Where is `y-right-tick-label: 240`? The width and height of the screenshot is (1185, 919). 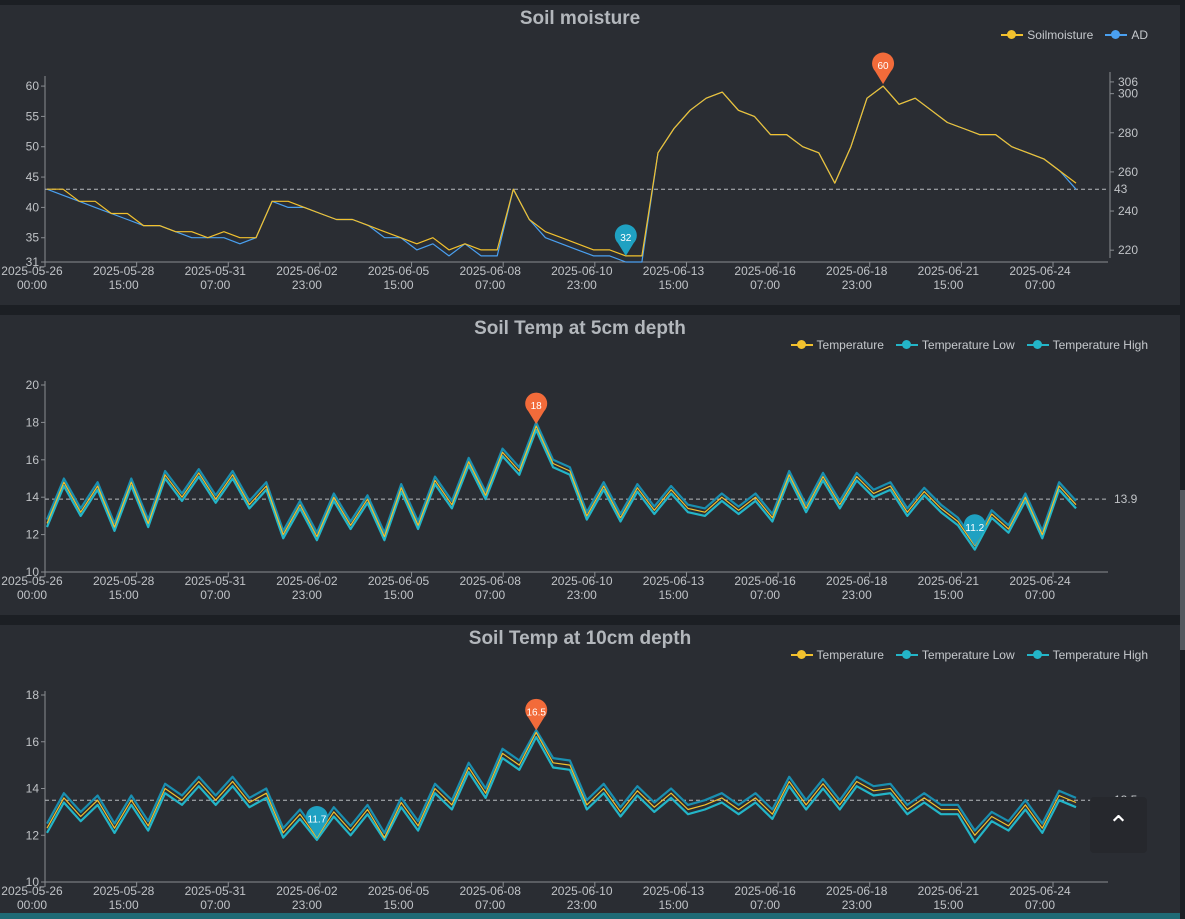
y-right-tick-label: 240 is located at coordinates (1128, 211).